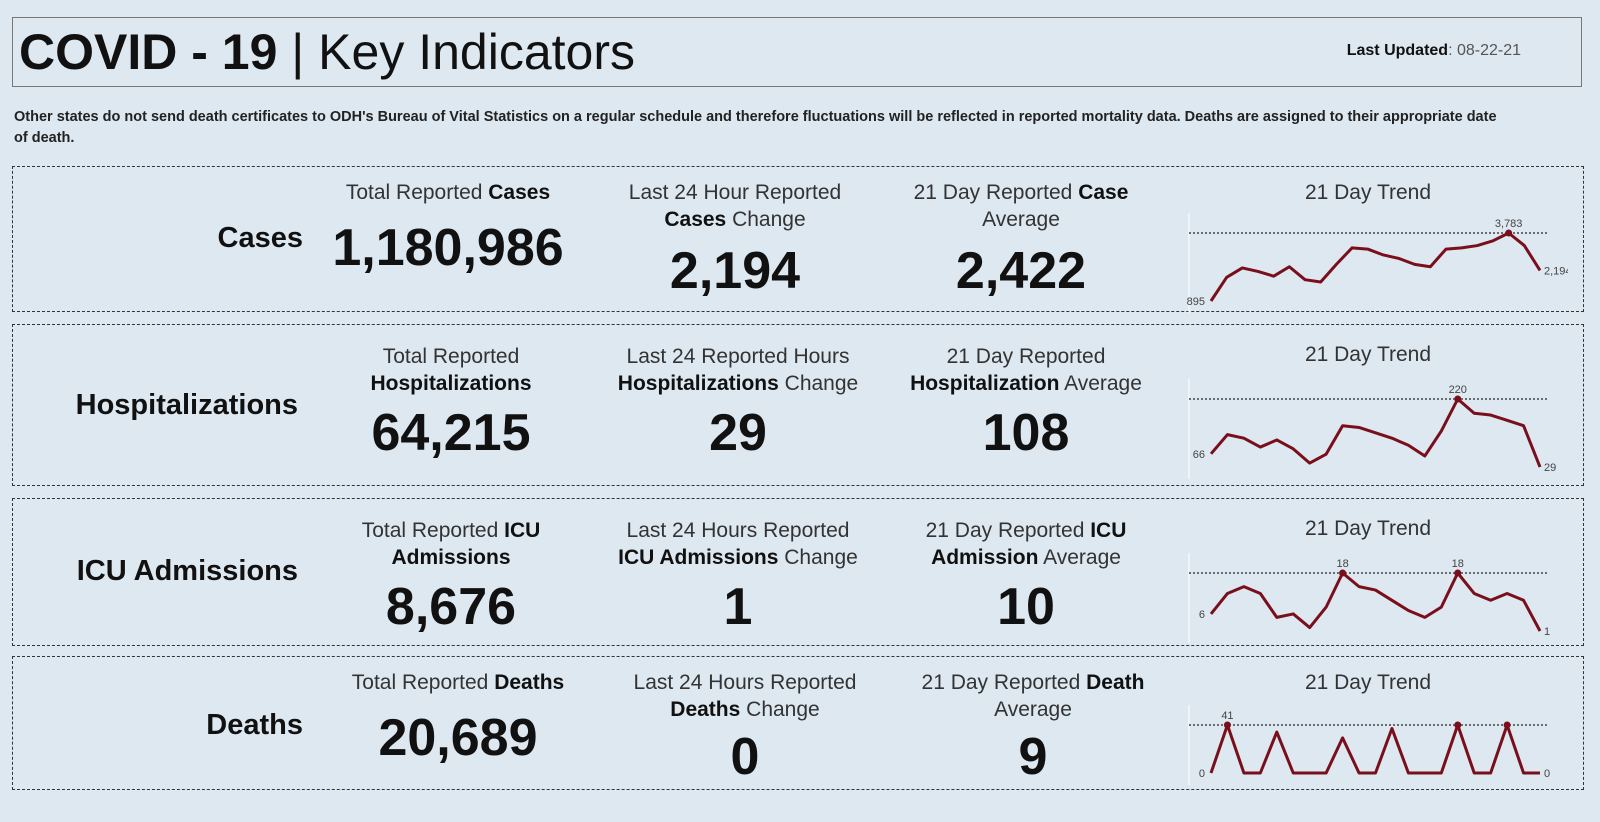 Image resolution: width=1600 pixels, height=822 pixels. I want to click on icu-trend-chart: 6 1 18 18, so click(1369, 598).